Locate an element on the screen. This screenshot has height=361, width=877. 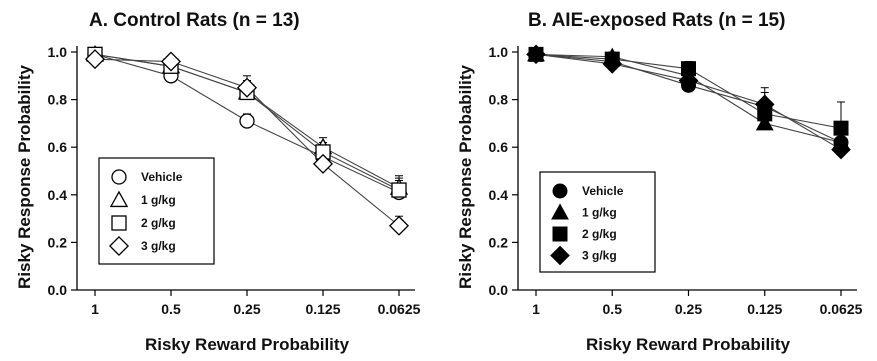
panel-title: B. AIE-exposed Rats (n = 15) is located at coordinates (656, 20).